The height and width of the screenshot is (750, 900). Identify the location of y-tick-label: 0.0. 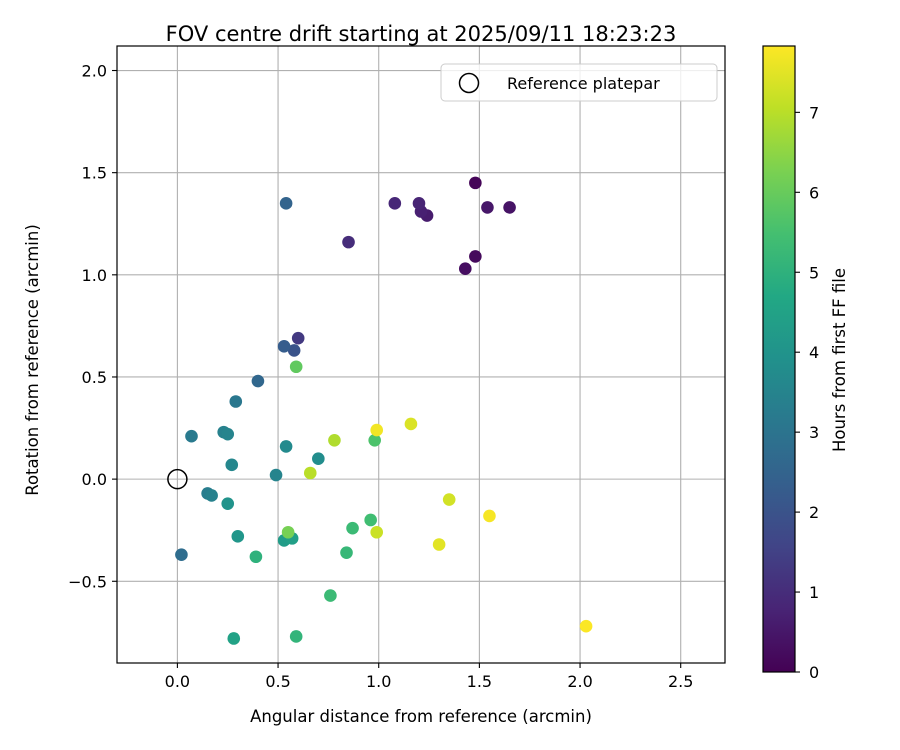
(94, 479).